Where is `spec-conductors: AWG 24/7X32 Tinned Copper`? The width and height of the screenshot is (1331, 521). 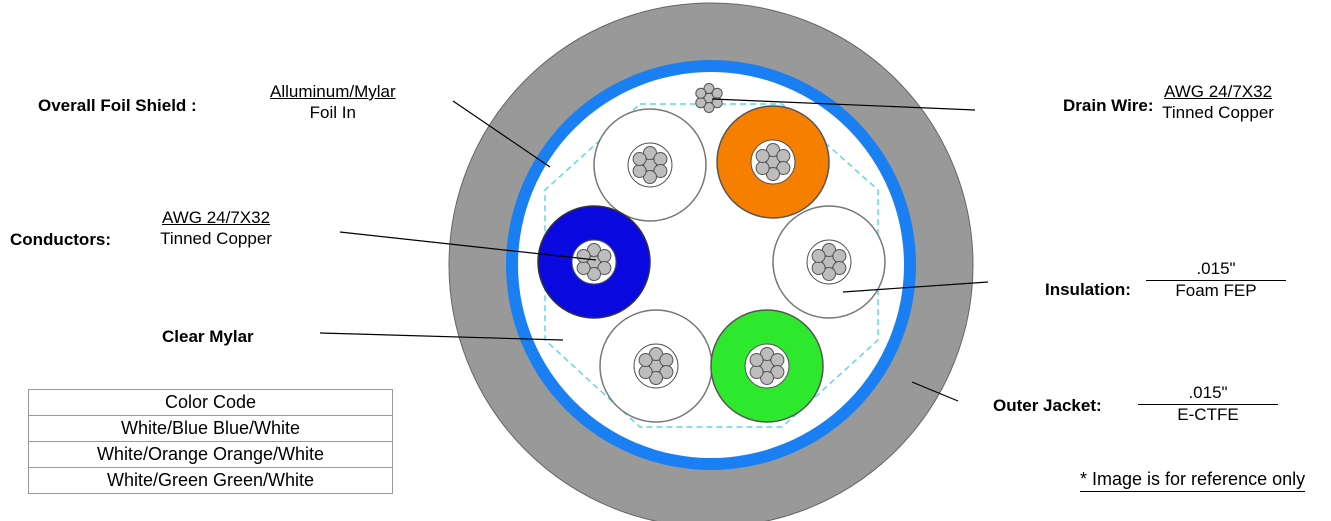 spec-conductors: AWG 24/7X32 Tinned Copper is located at coordinates (216, 228).